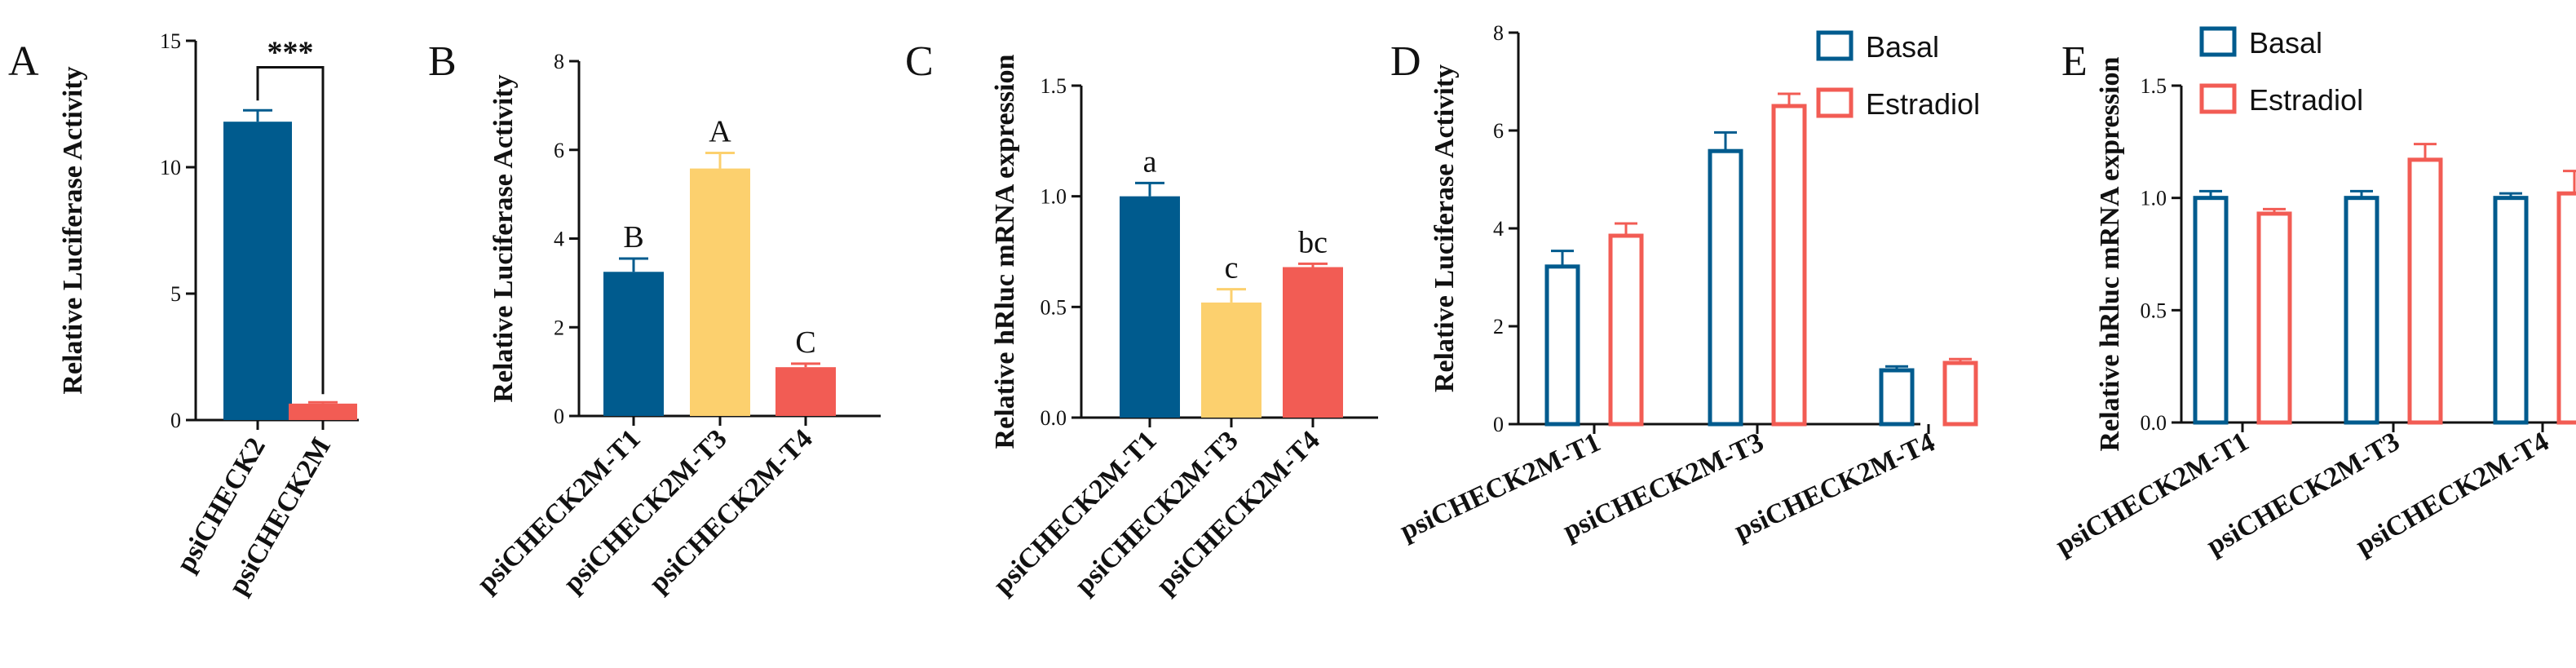 The width and height of the screenshot is (2576, 668). What do you see at coordinates (2074, 62) in the screenshot?
I see `panel-letter: E` at bounding box center [2074, 62].